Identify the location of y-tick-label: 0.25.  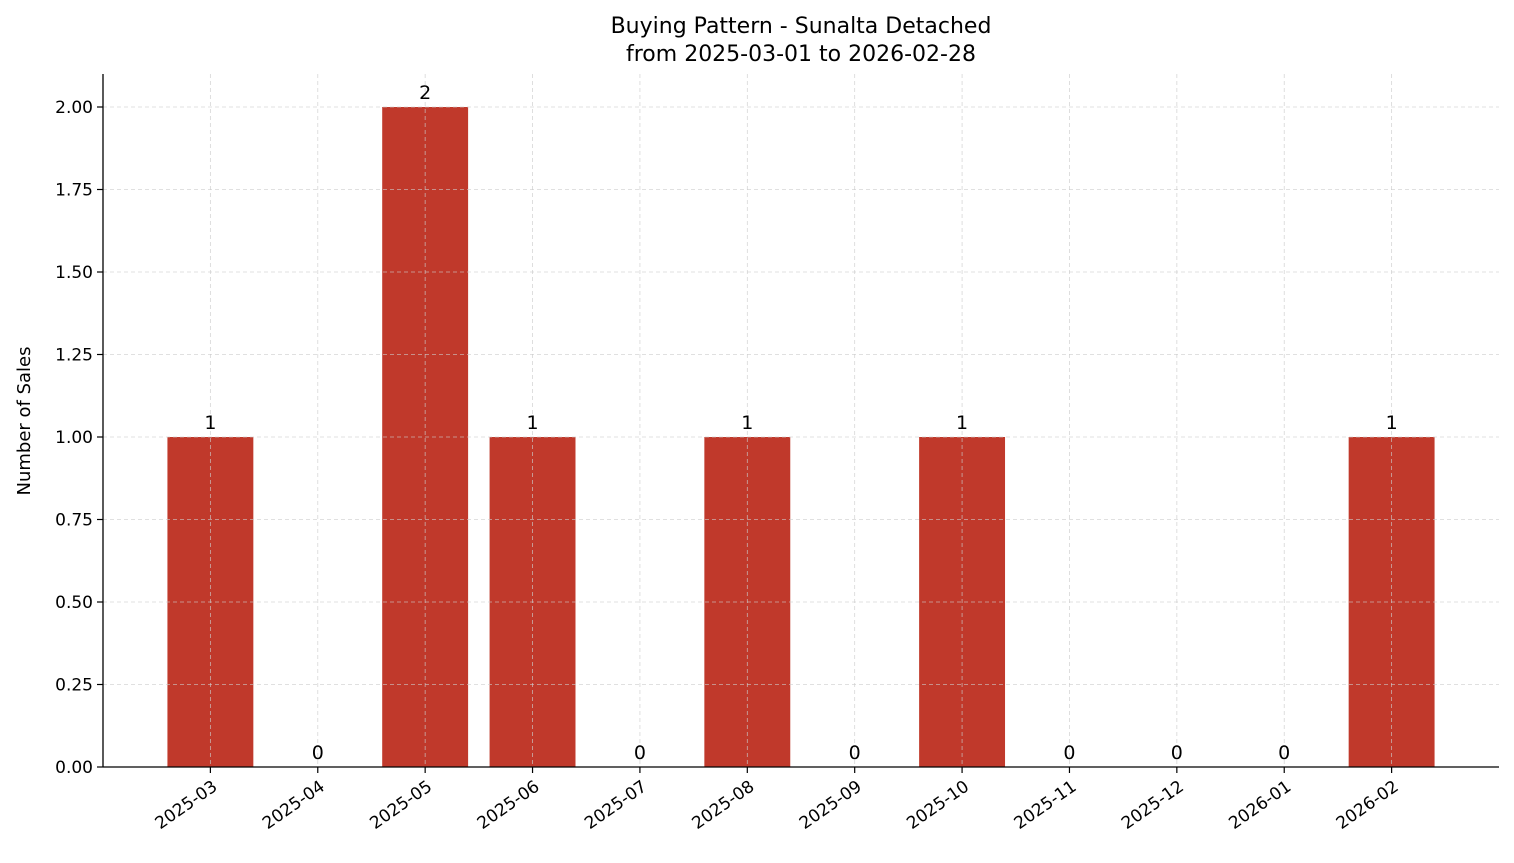
(74, 686).